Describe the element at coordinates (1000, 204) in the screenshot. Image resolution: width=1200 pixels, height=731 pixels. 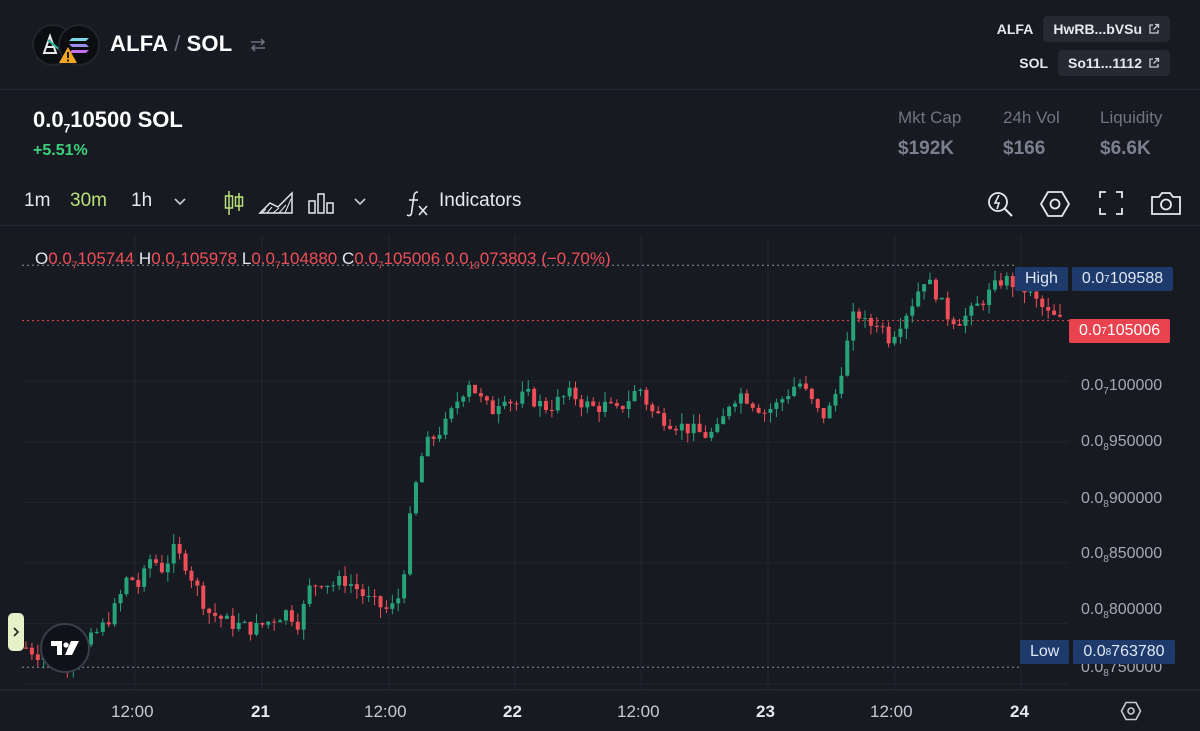
I see `alert-search-icon` at that location.